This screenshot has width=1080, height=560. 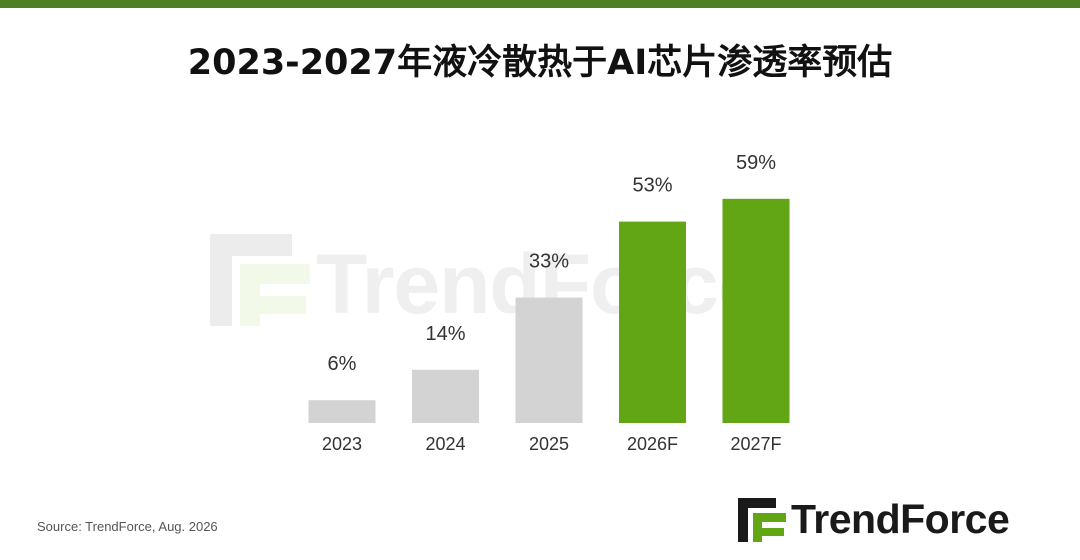 I want to click on top-accent-bar, so click(x=540, y=4).